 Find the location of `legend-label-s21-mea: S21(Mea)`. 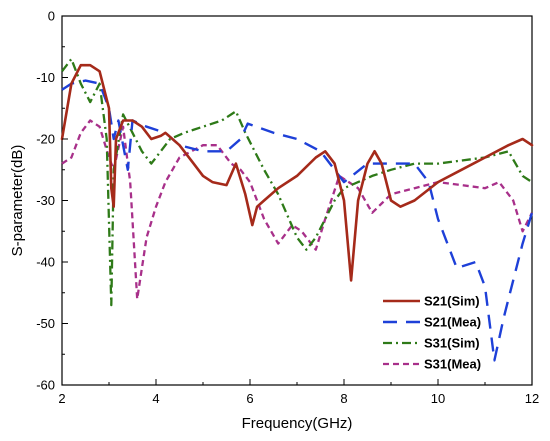

legend-label-s21-mea: S21(Mea) is located at coordinates (452, 322).